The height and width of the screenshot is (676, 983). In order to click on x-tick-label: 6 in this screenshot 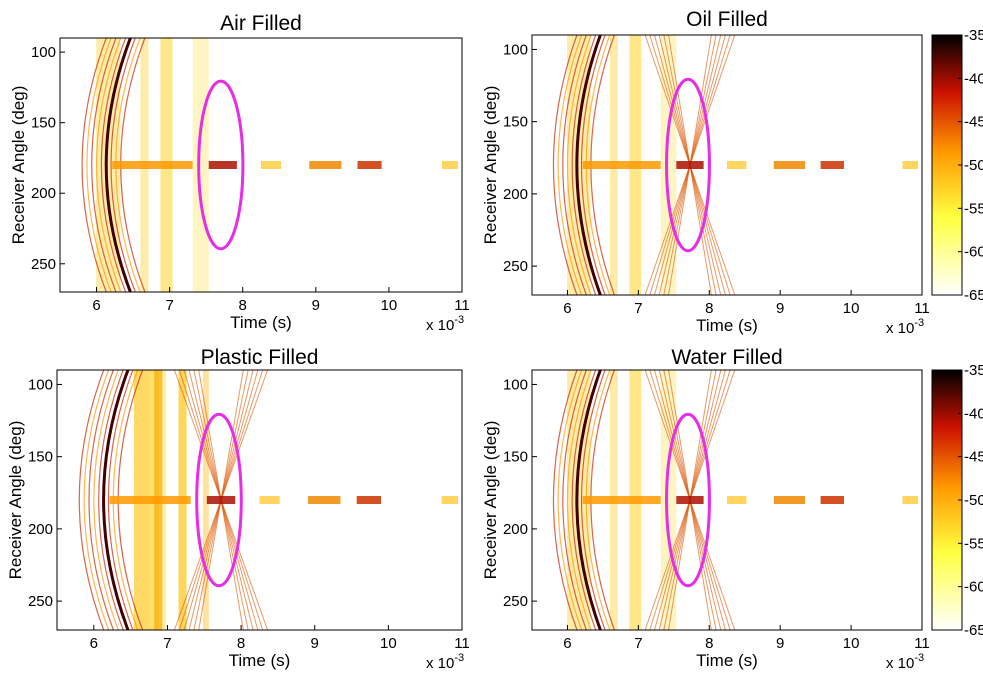, I will do `click(94, 643)`.